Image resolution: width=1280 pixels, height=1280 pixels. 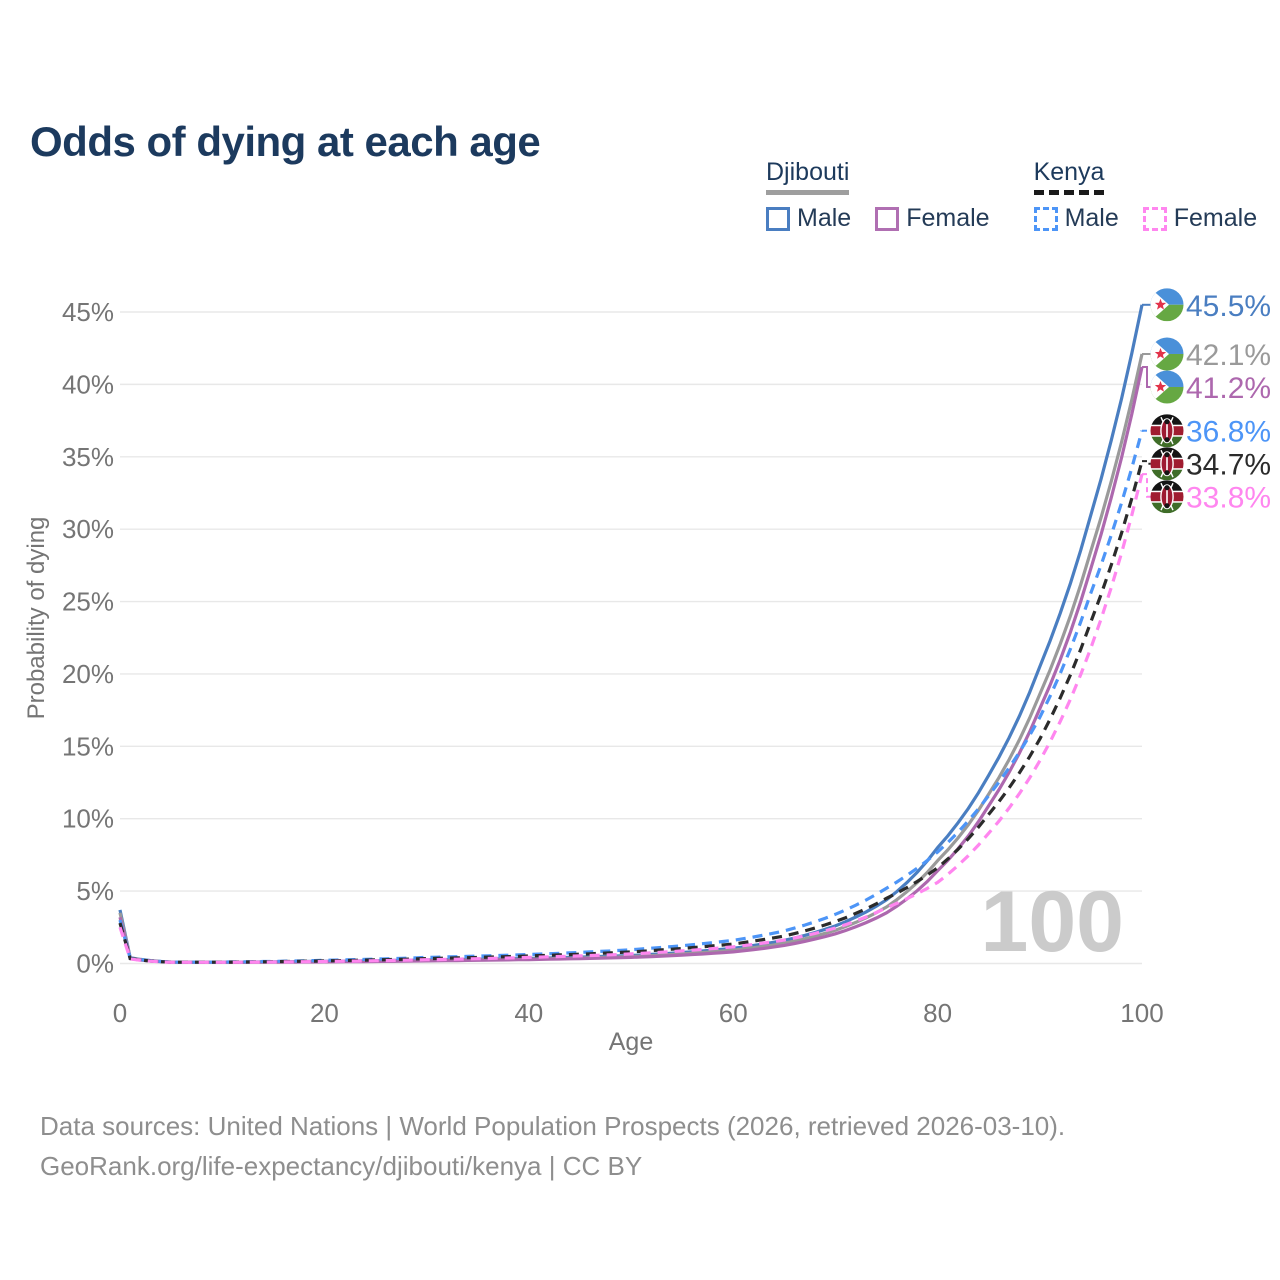 What do you see at coordinates (1145, 195) in the screenshot?
I see `legend-group-kenya: Kenya Male Female` at bounding box center [1145, 195].